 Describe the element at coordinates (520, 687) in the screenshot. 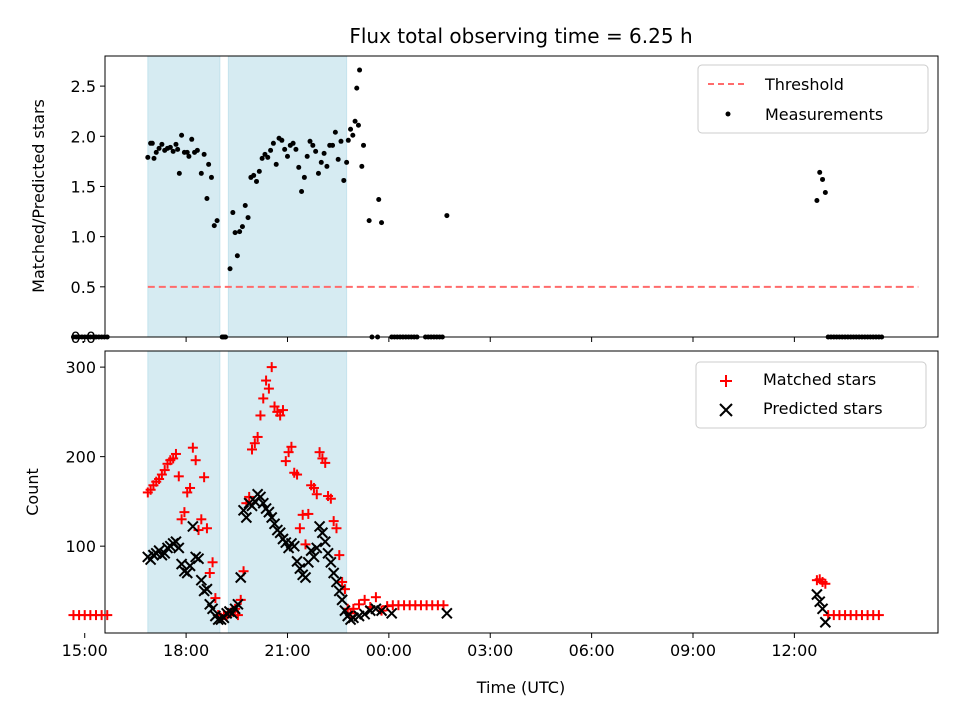

I see `bottom-xlabel: Time (UTC)` at that location.